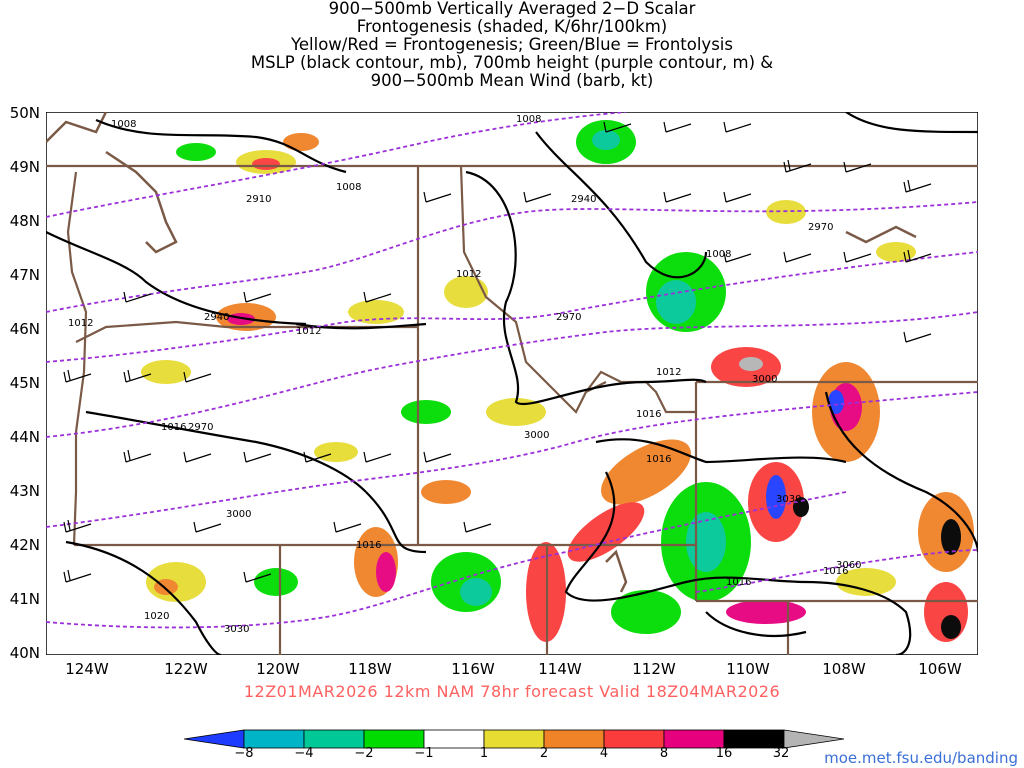  What do you see at coordinates (664, 753) in the screenshot?
I see `colorbar-tick: 8` at bounding box center [664, 753].